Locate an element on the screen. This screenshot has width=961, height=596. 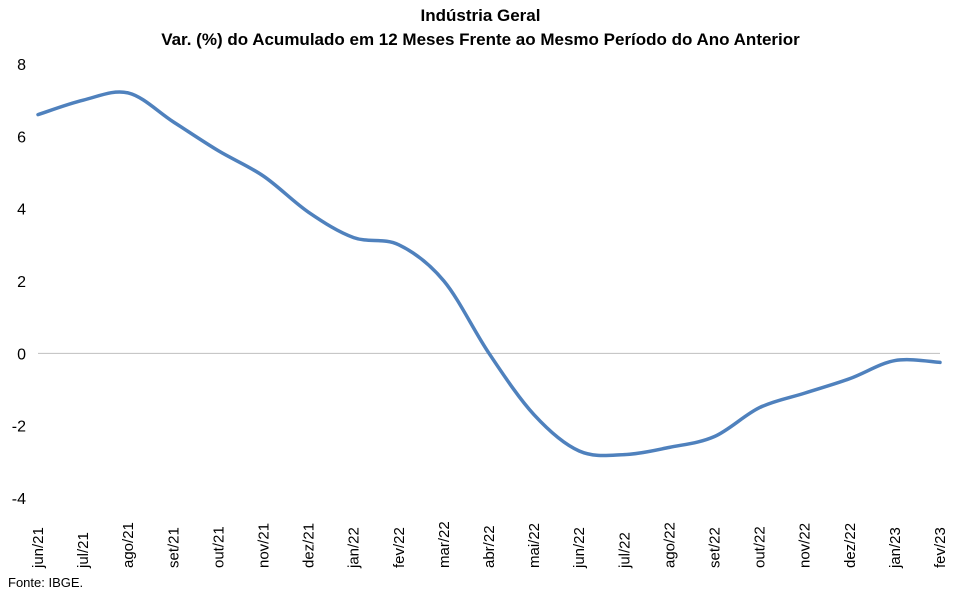
x-tick-label: jan/23 is located at coordinates (895, 548).